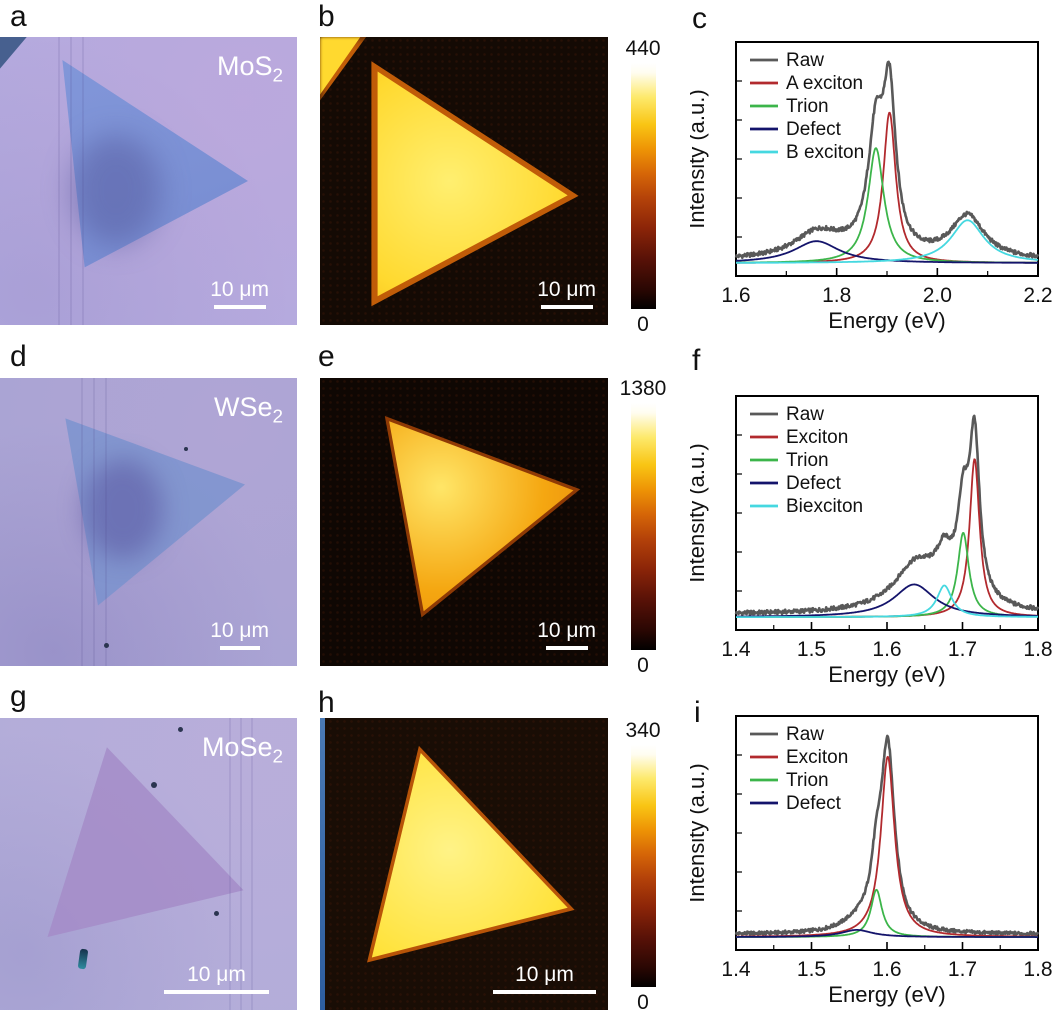 The width and height of the screenshot is (1064, 1024). I want to click on panel-letter-g: g, so click(18, 696).